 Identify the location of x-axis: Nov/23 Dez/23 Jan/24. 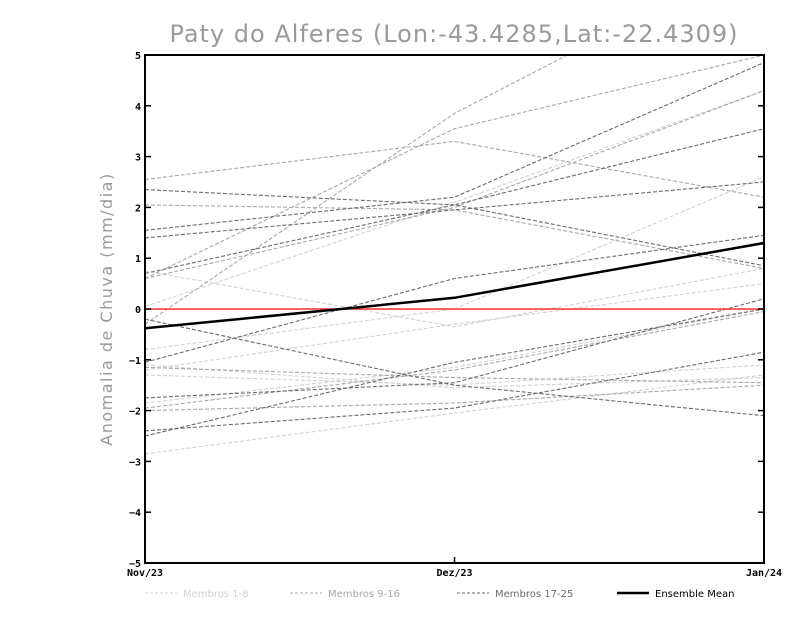
(454, 568).